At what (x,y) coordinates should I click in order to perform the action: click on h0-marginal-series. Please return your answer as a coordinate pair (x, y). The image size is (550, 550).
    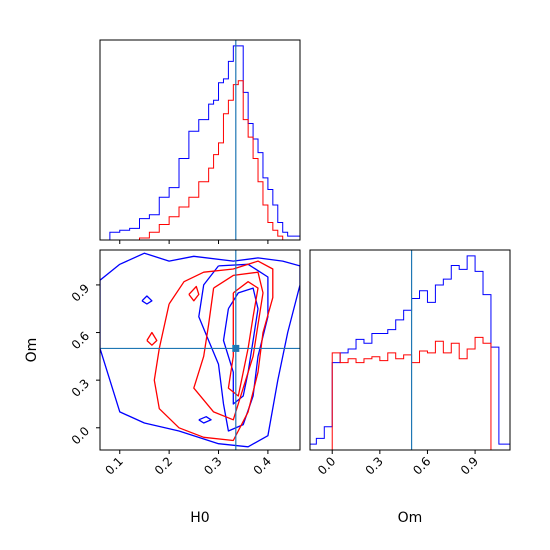
    Looking at the image, I should click on (200, 140).